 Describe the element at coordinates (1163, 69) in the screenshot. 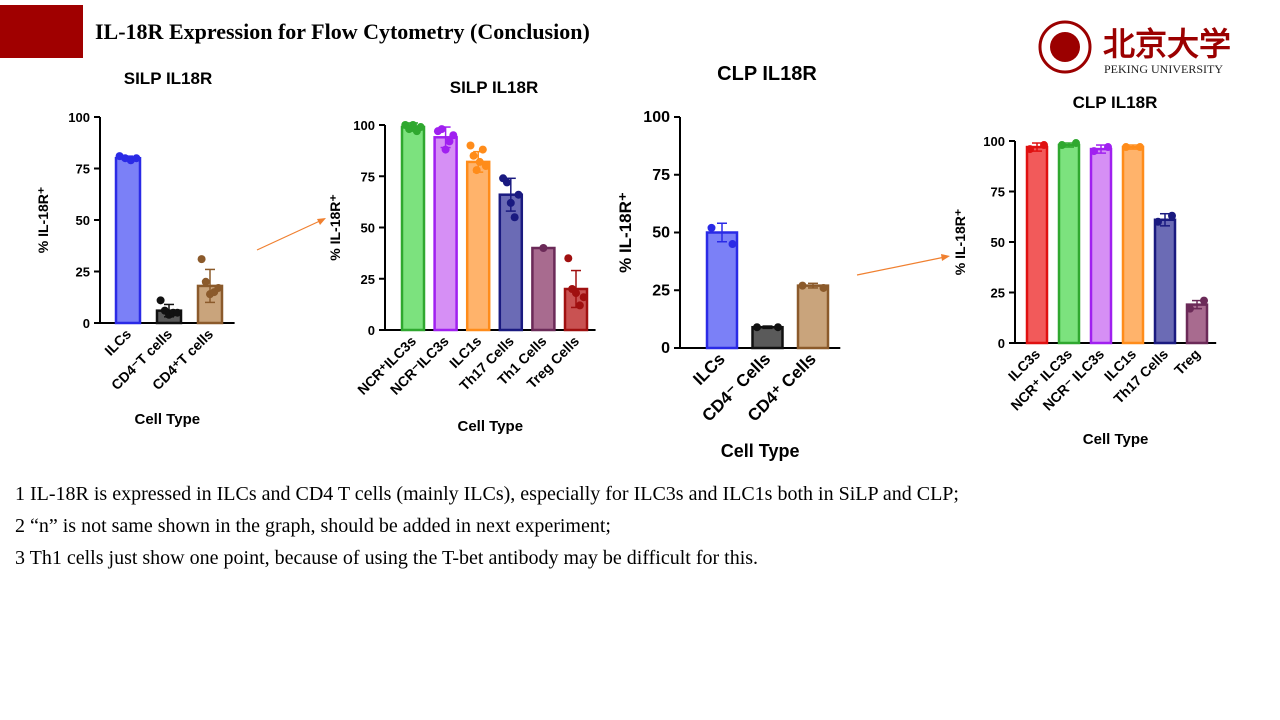

I see `logo-subtitle: PEKING UNIVERSITY` at that location.